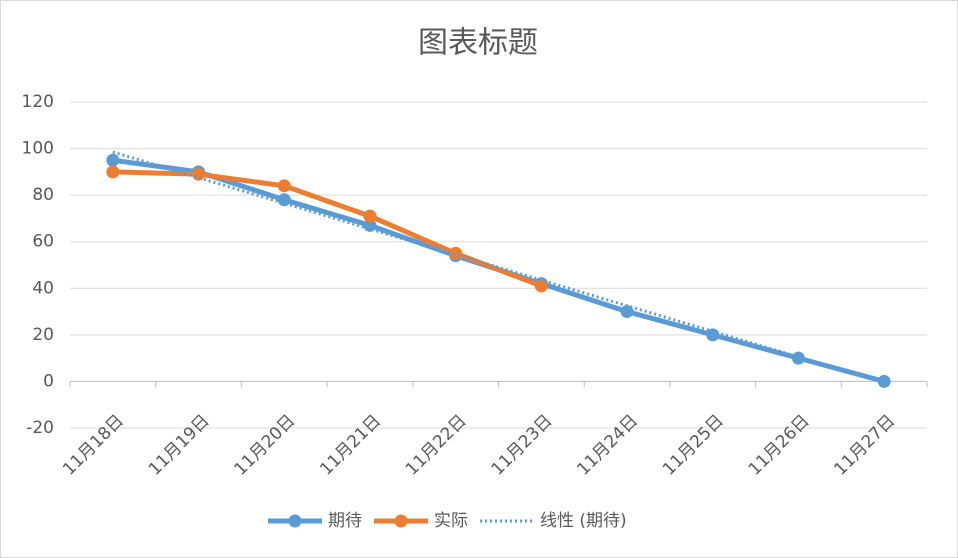 This screenshot has width=958, height=558. What do you see at coordinates (451, 521) in the screenshot?
I see `legend-label: 实际` at bounding box center [451, 521].